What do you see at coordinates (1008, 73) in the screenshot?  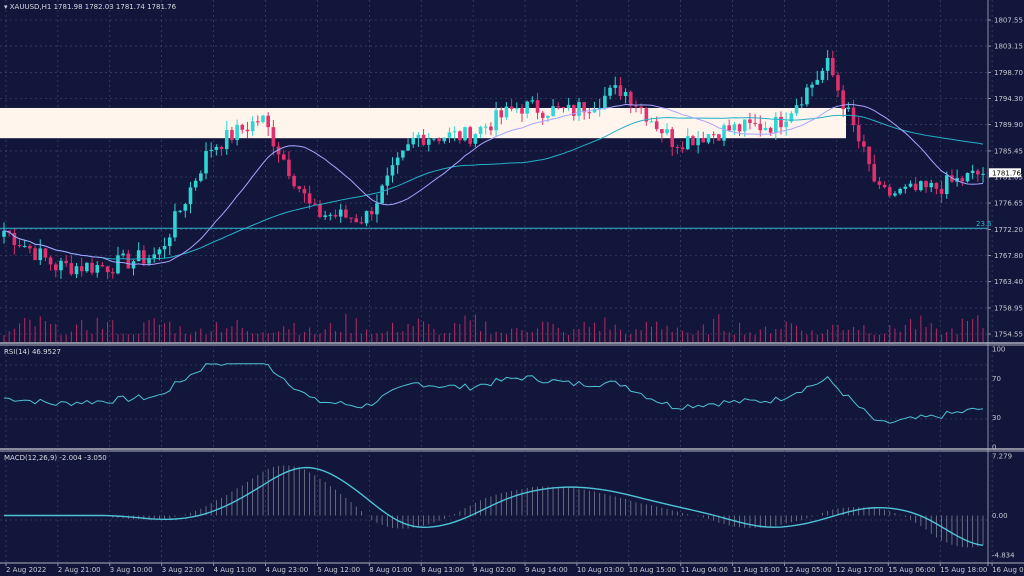 I see `price-tick-label: 1798.70` at bounding box center [1008, 73].